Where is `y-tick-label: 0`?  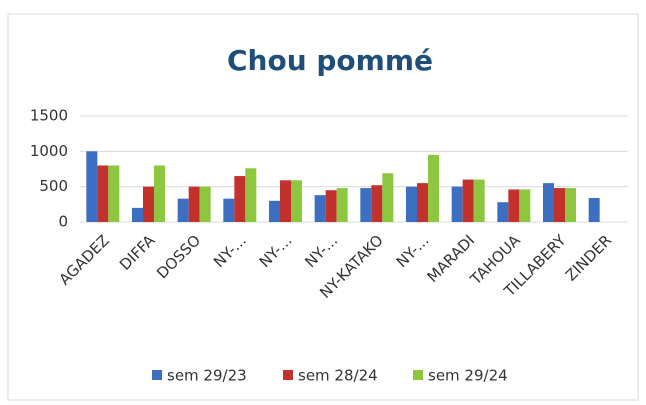 y-tick-label: 0 is located at coordinates (63, 222).